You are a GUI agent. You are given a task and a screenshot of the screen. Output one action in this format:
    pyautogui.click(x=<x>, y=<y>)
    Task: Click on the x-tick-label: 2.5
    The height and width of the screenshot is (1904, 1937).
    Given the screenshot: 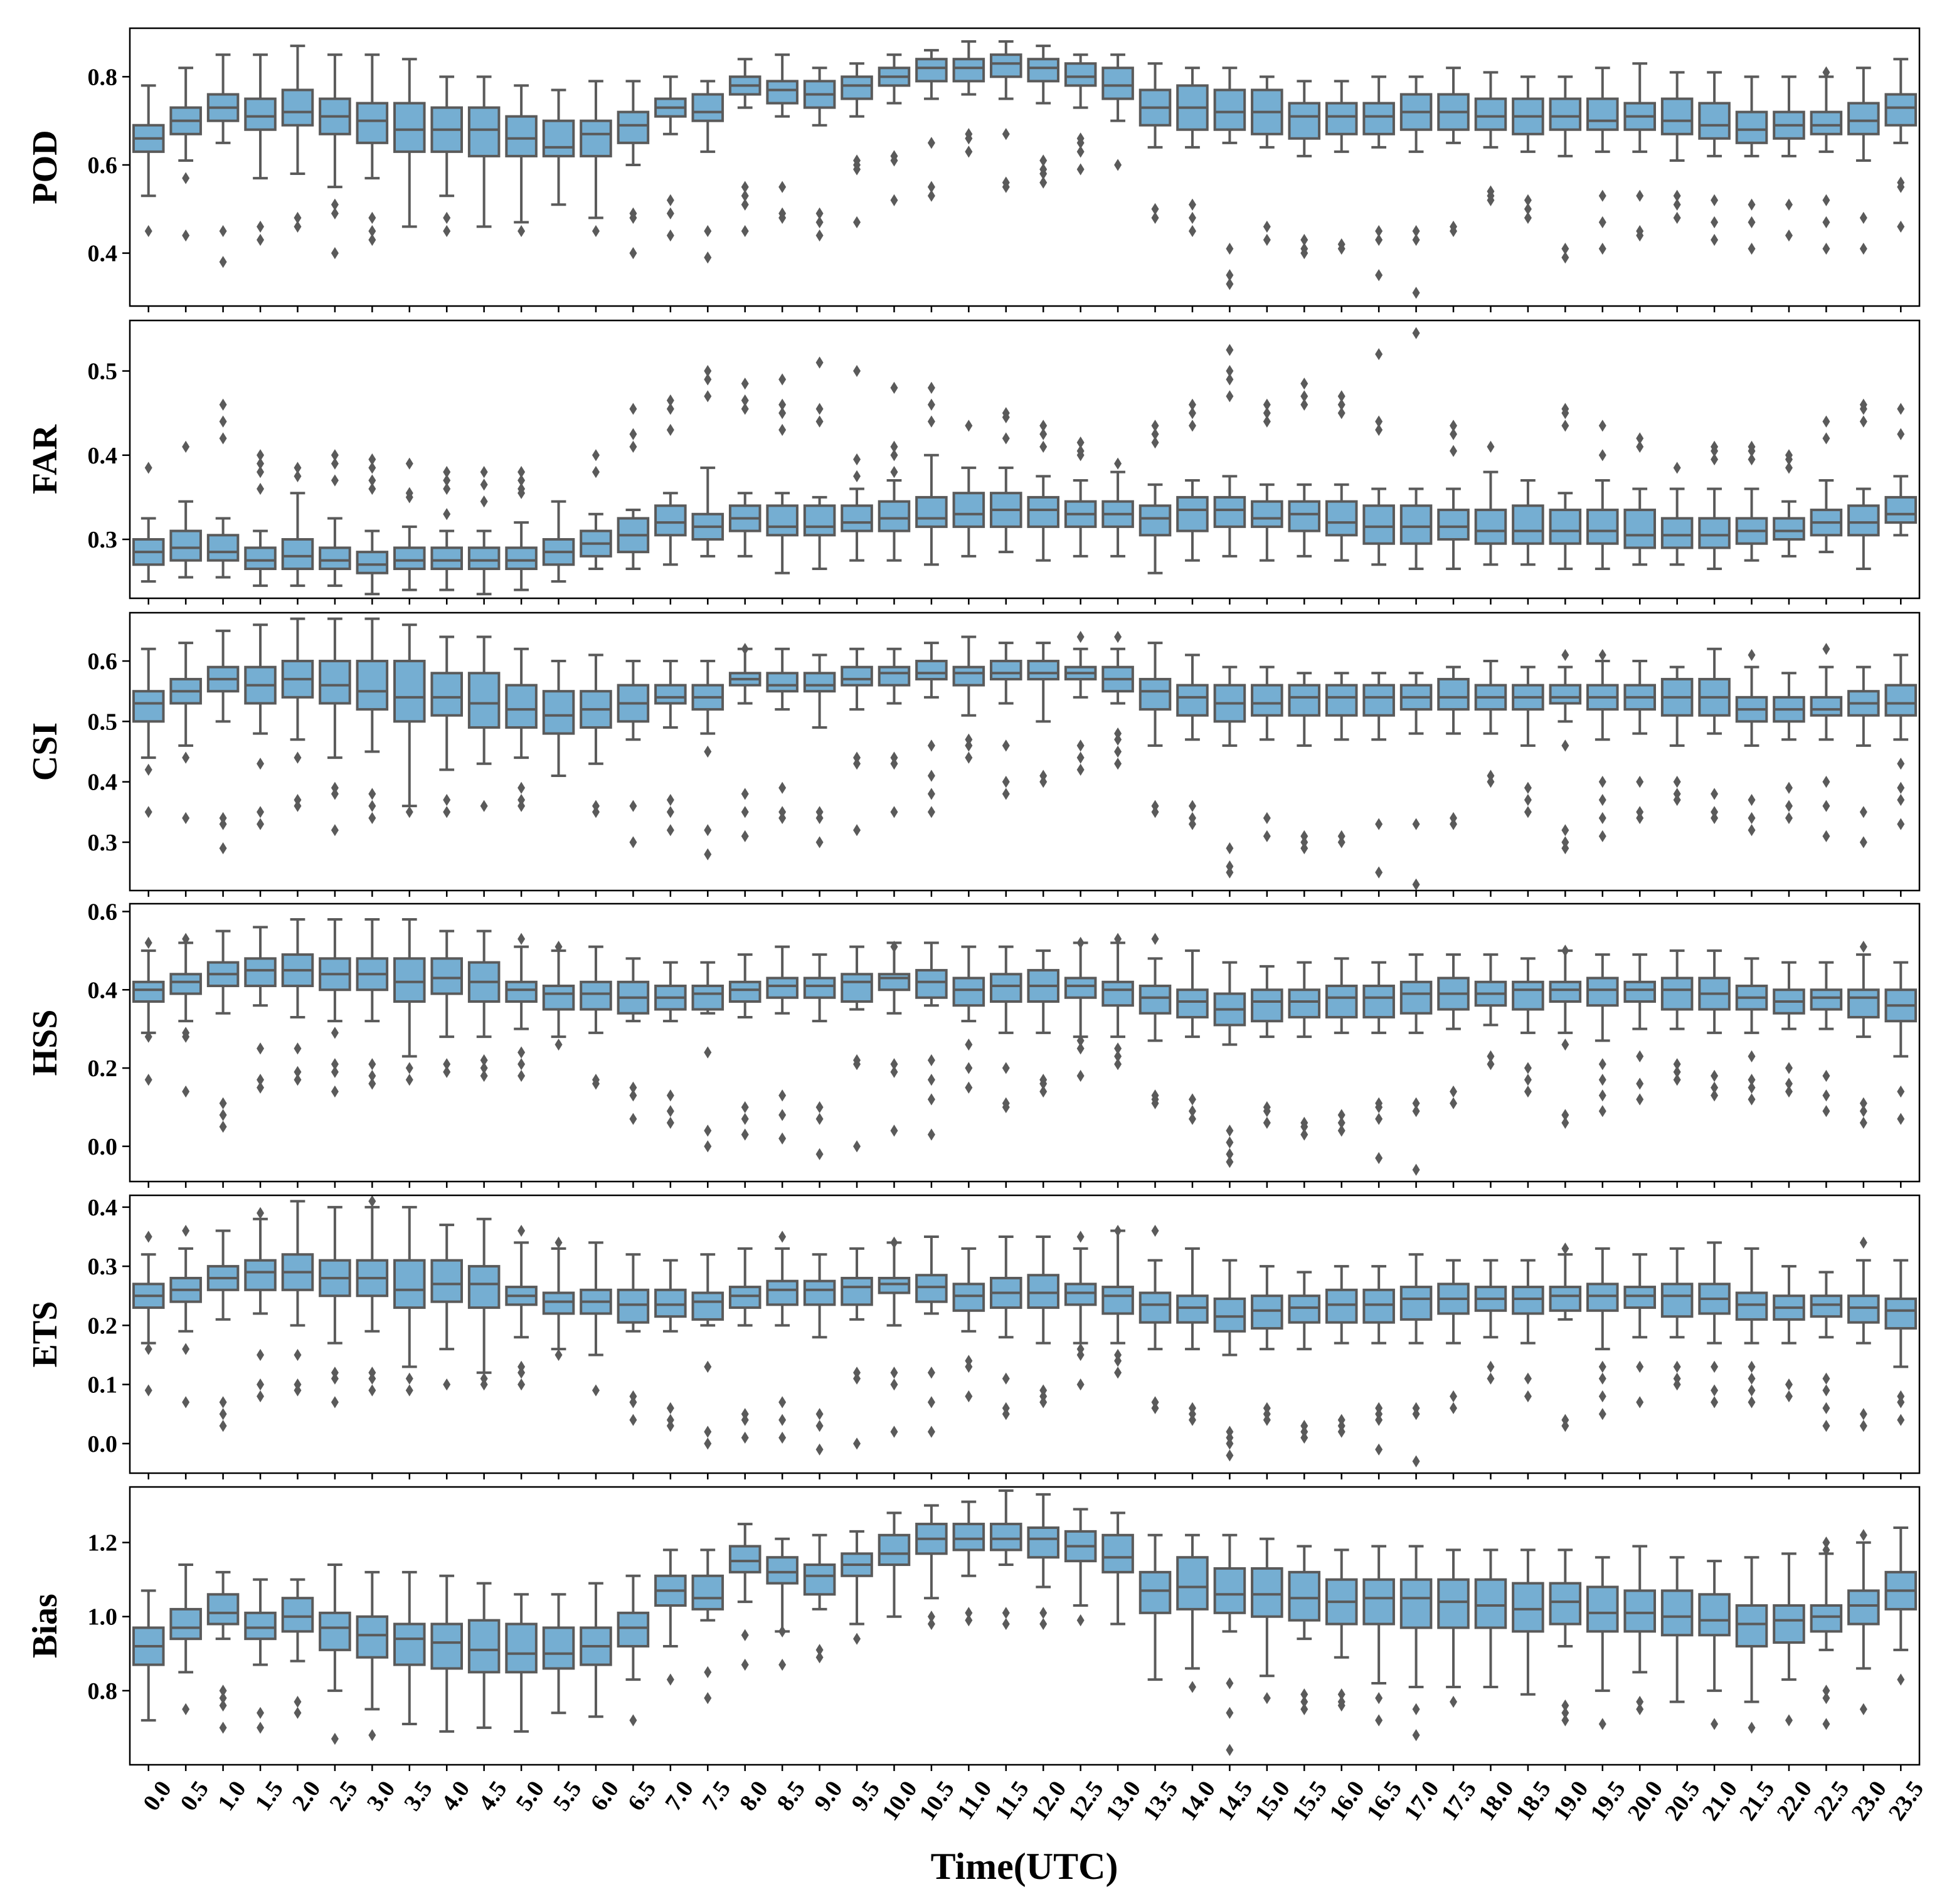 What is the action you would take?
    pyautogui.click(x=343, y=1796)
    